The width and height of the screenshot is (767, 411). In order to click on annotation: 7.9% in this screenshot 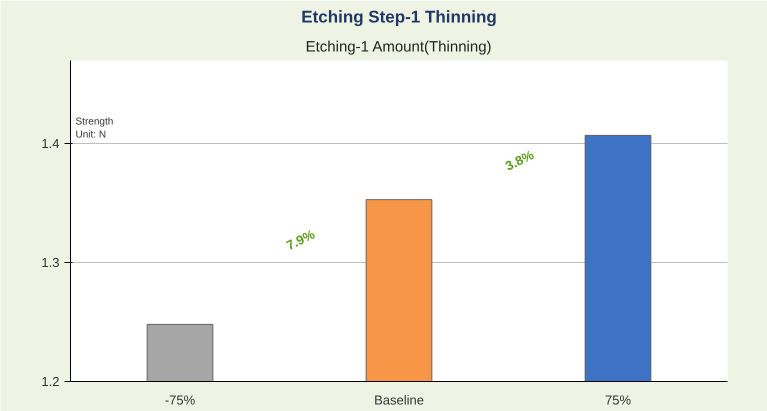, I will do `click(301, 239)`.